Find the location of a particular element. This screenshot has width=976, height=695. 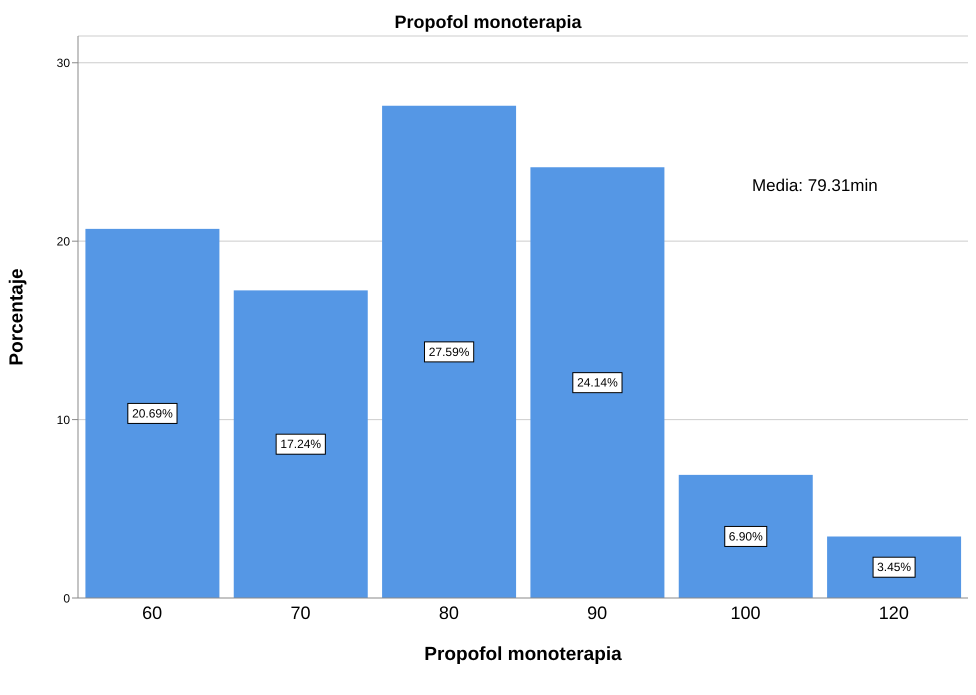

data-label: 24.14% is located at coordinates (597, 383).